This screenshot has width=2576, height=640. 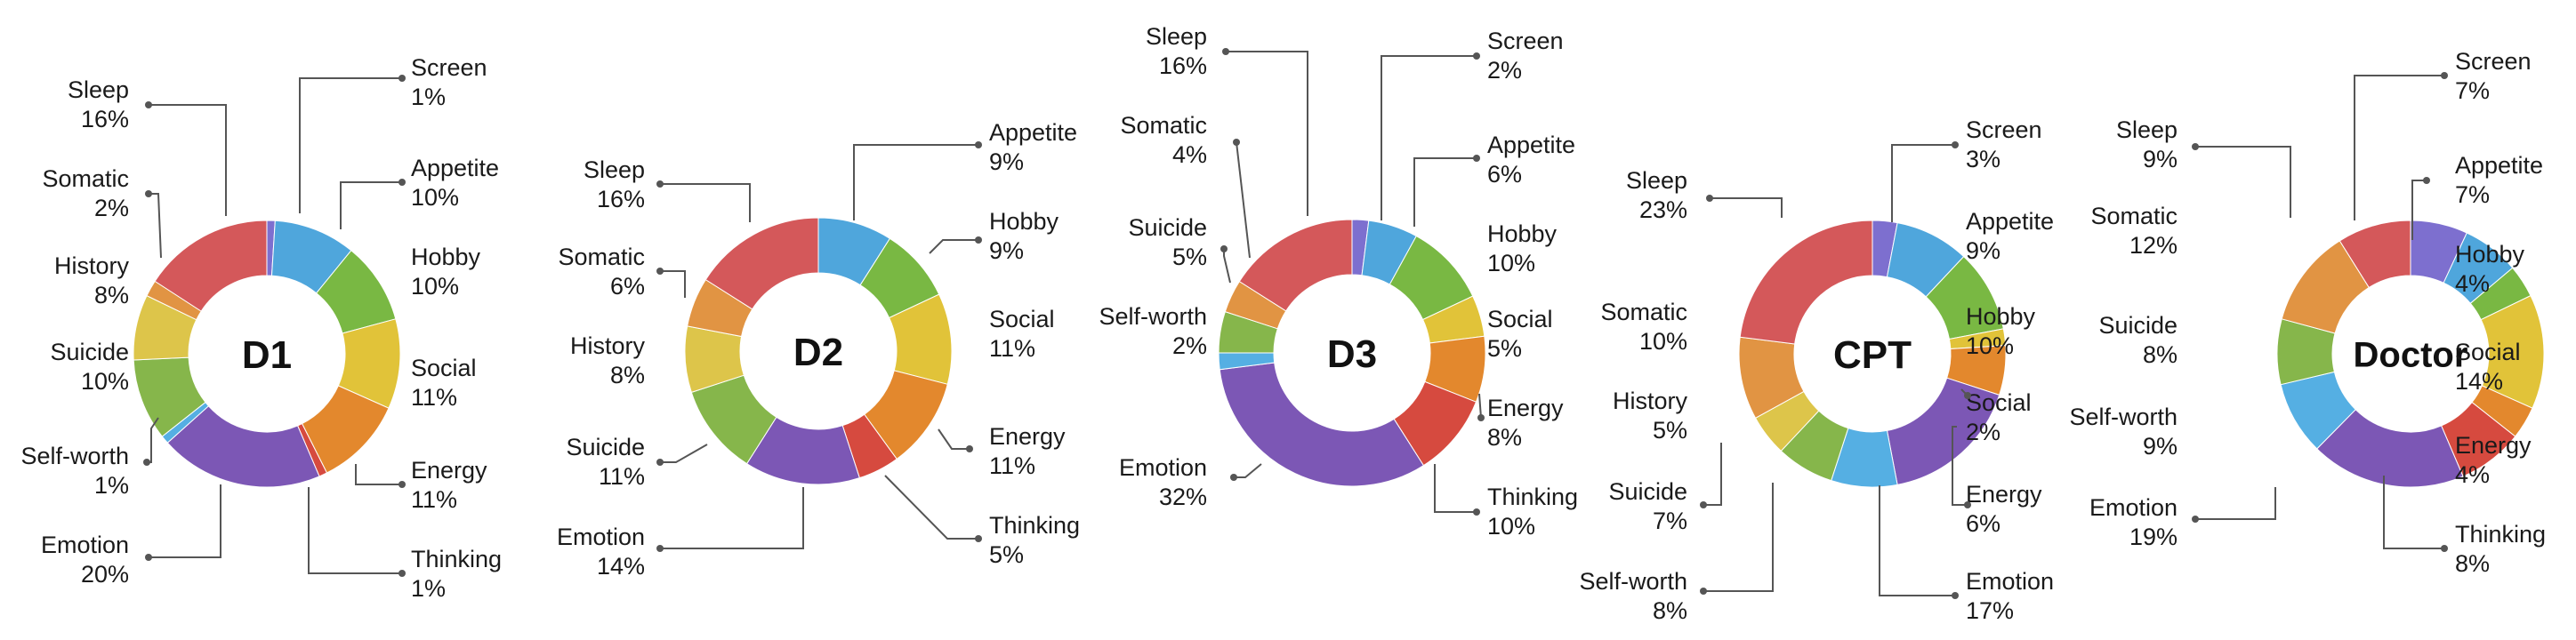 What do you see at coordinates (89, 367) in the screenshot?
I see `data-label-suicide: Suicide 10%` at bounding box center [89, 367].